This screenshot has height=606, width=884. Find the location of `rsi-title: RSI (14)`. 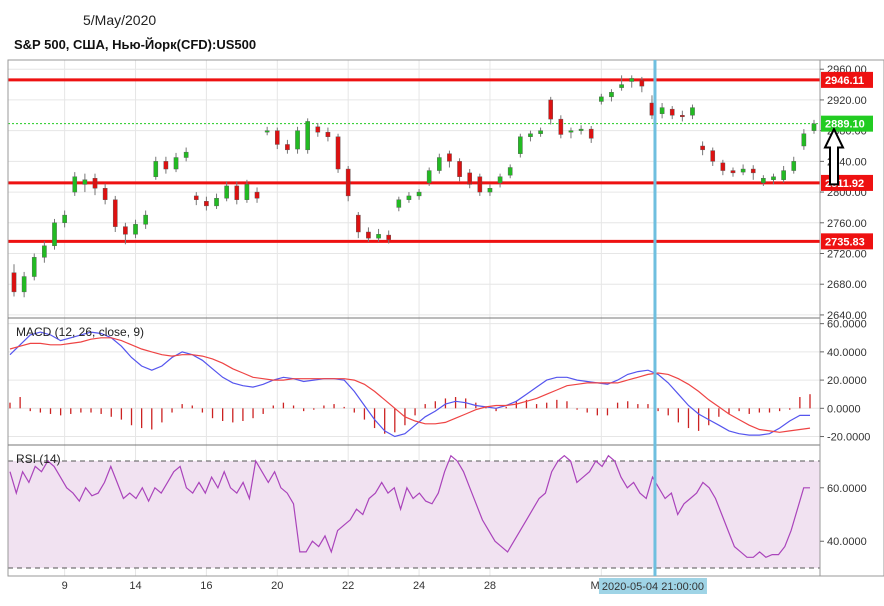

rsi-title: RSI (14) is located at coordinates (38, 459).